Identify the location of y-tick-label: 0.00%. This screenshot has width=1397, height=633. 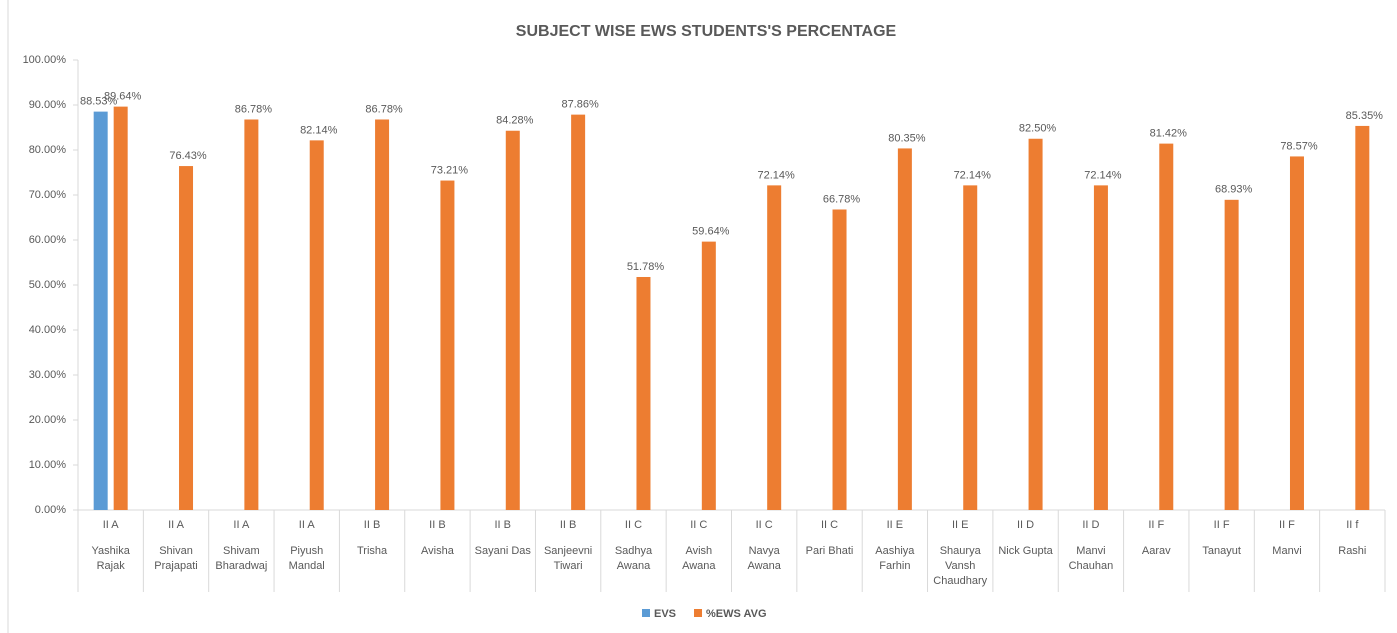
(50, 510).